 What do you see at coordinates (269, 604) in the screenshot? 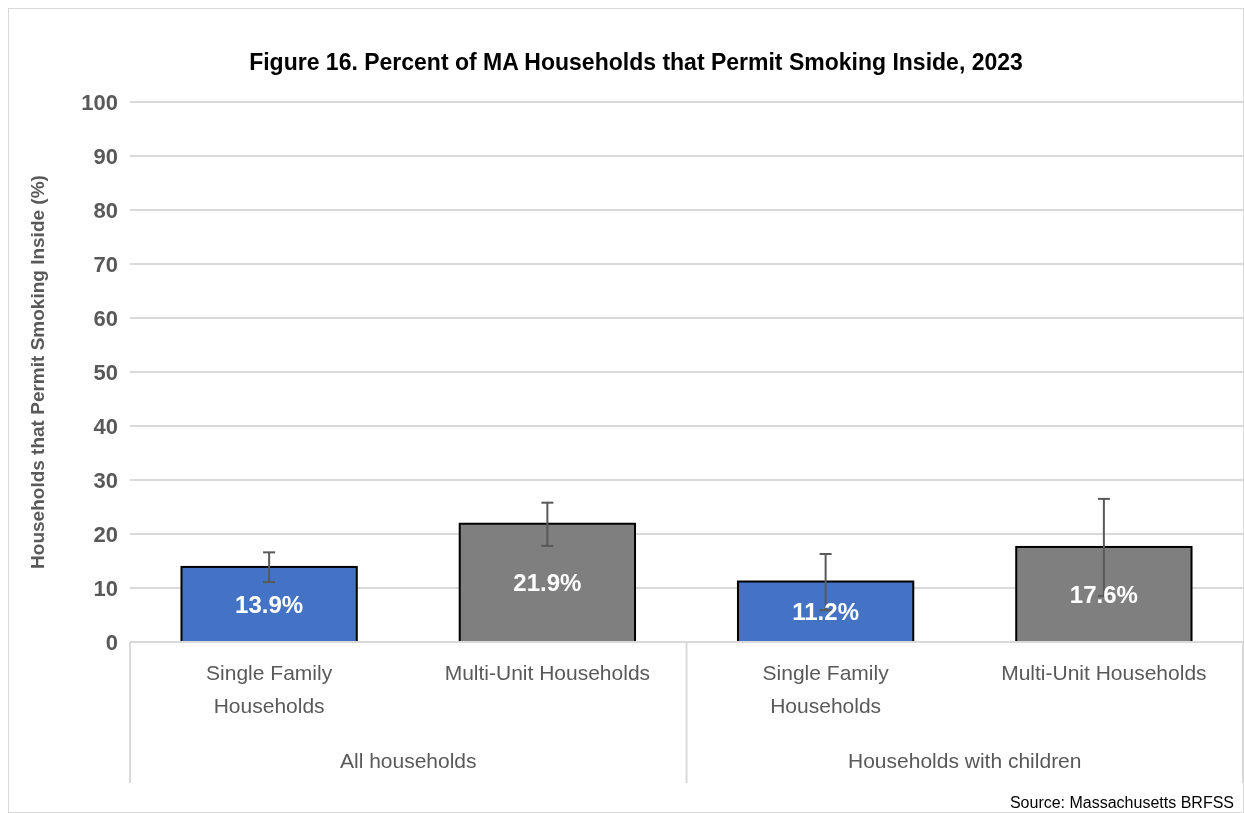
I see `data-label: 13.9%` at bounding box center [269, 604].